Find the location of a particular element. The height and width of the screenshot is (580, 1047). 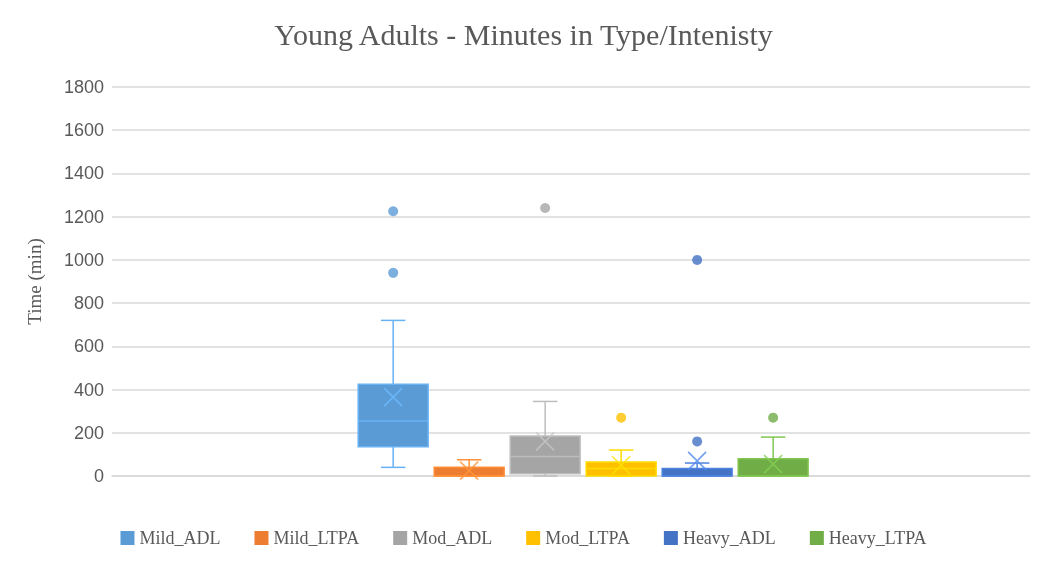

y-tick-label: 0 is located at coordinates (98, 476).